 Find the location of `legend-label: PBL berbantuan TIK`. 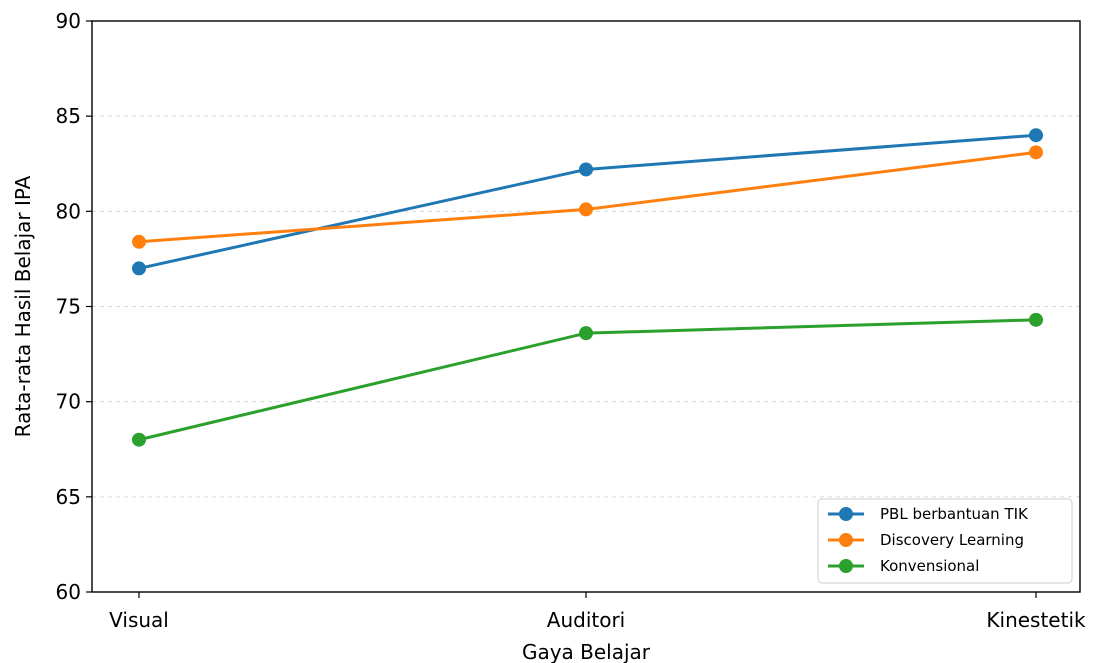

legend-label: PBL berbantuan TIK is located at coordinates (954, 514).